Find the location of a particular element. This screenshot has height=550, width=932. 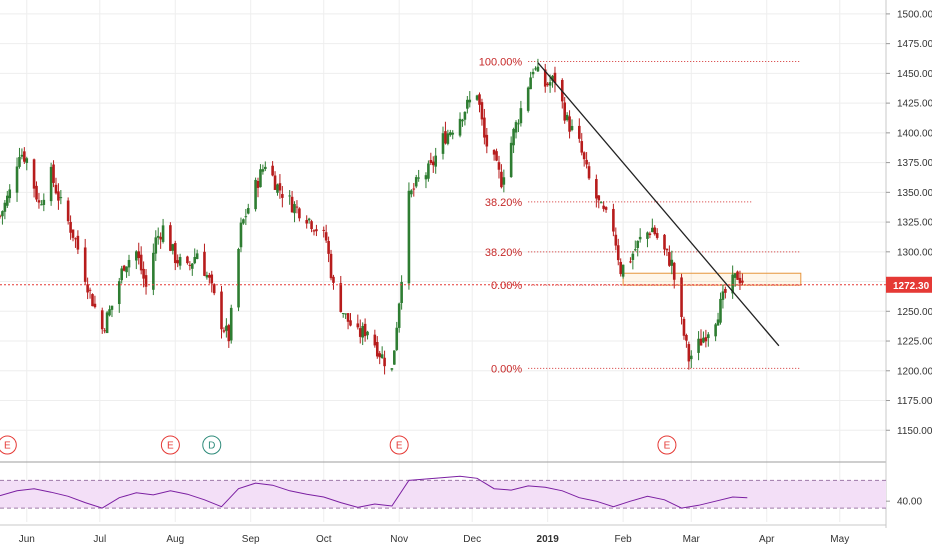

last-price-label: 1272.30 is located at coordinates (911, 286).